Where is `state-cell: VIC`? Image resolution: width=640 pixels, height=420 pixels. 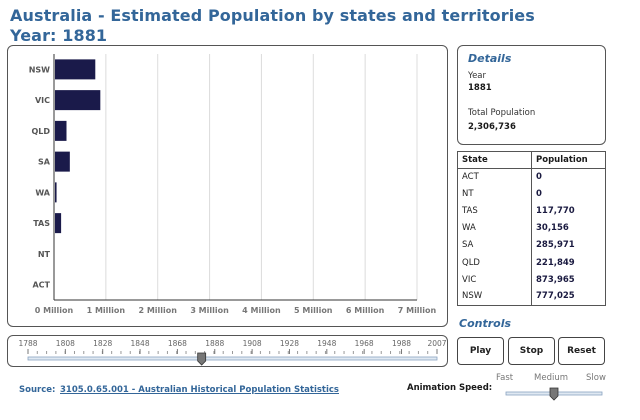 state-cell: VIC is located at coordinates (494, 280).